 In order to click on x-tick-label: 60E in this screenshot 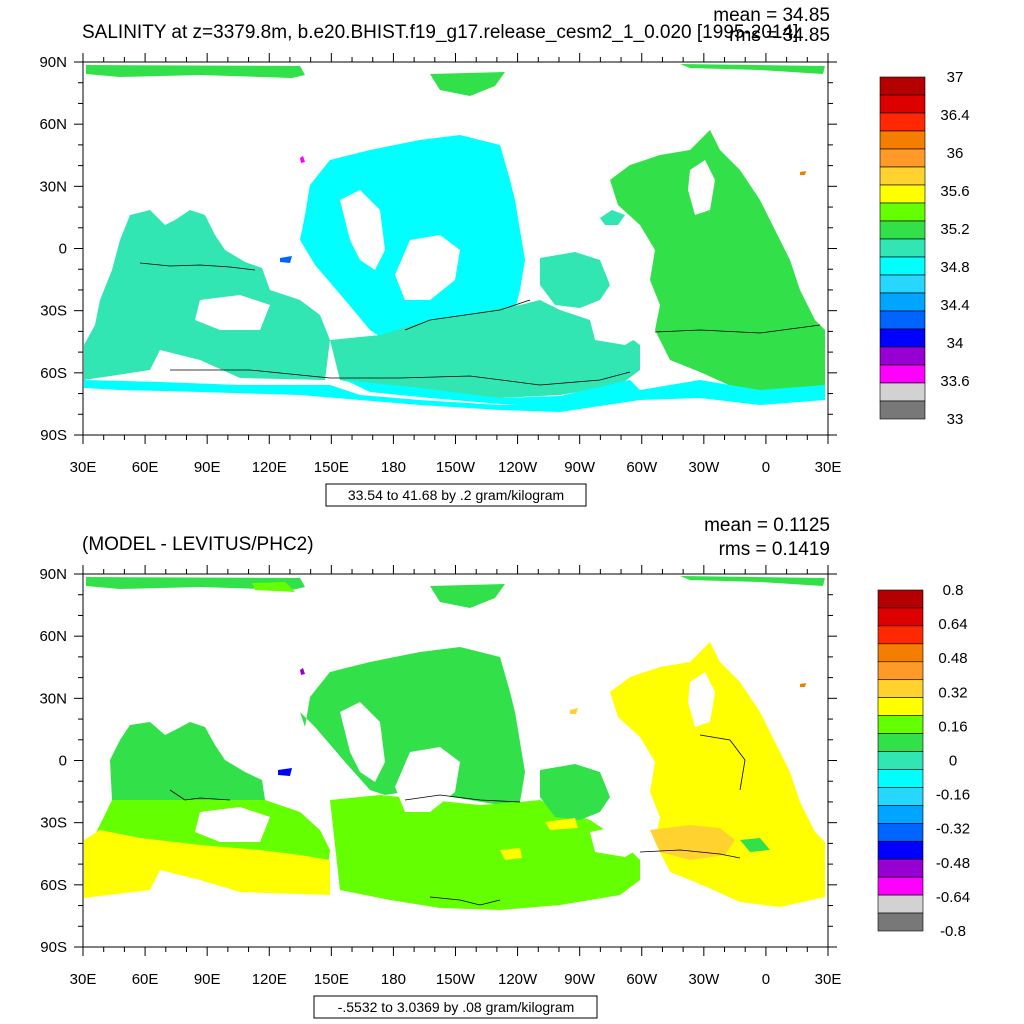, I will do `click(145, 979)`.